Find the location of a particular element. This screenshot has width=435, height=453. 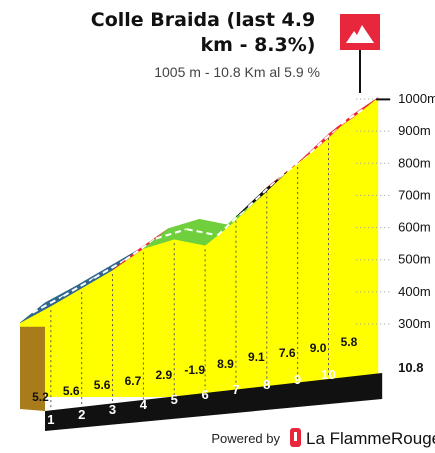

km-label: 3 is located at coordinates (112, 409).